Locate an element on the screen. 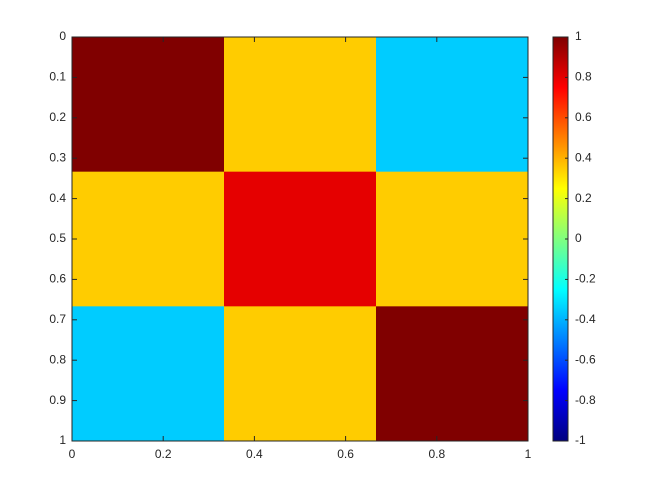  y-tick-label: 0.4 is located at coordinates (57, 198).